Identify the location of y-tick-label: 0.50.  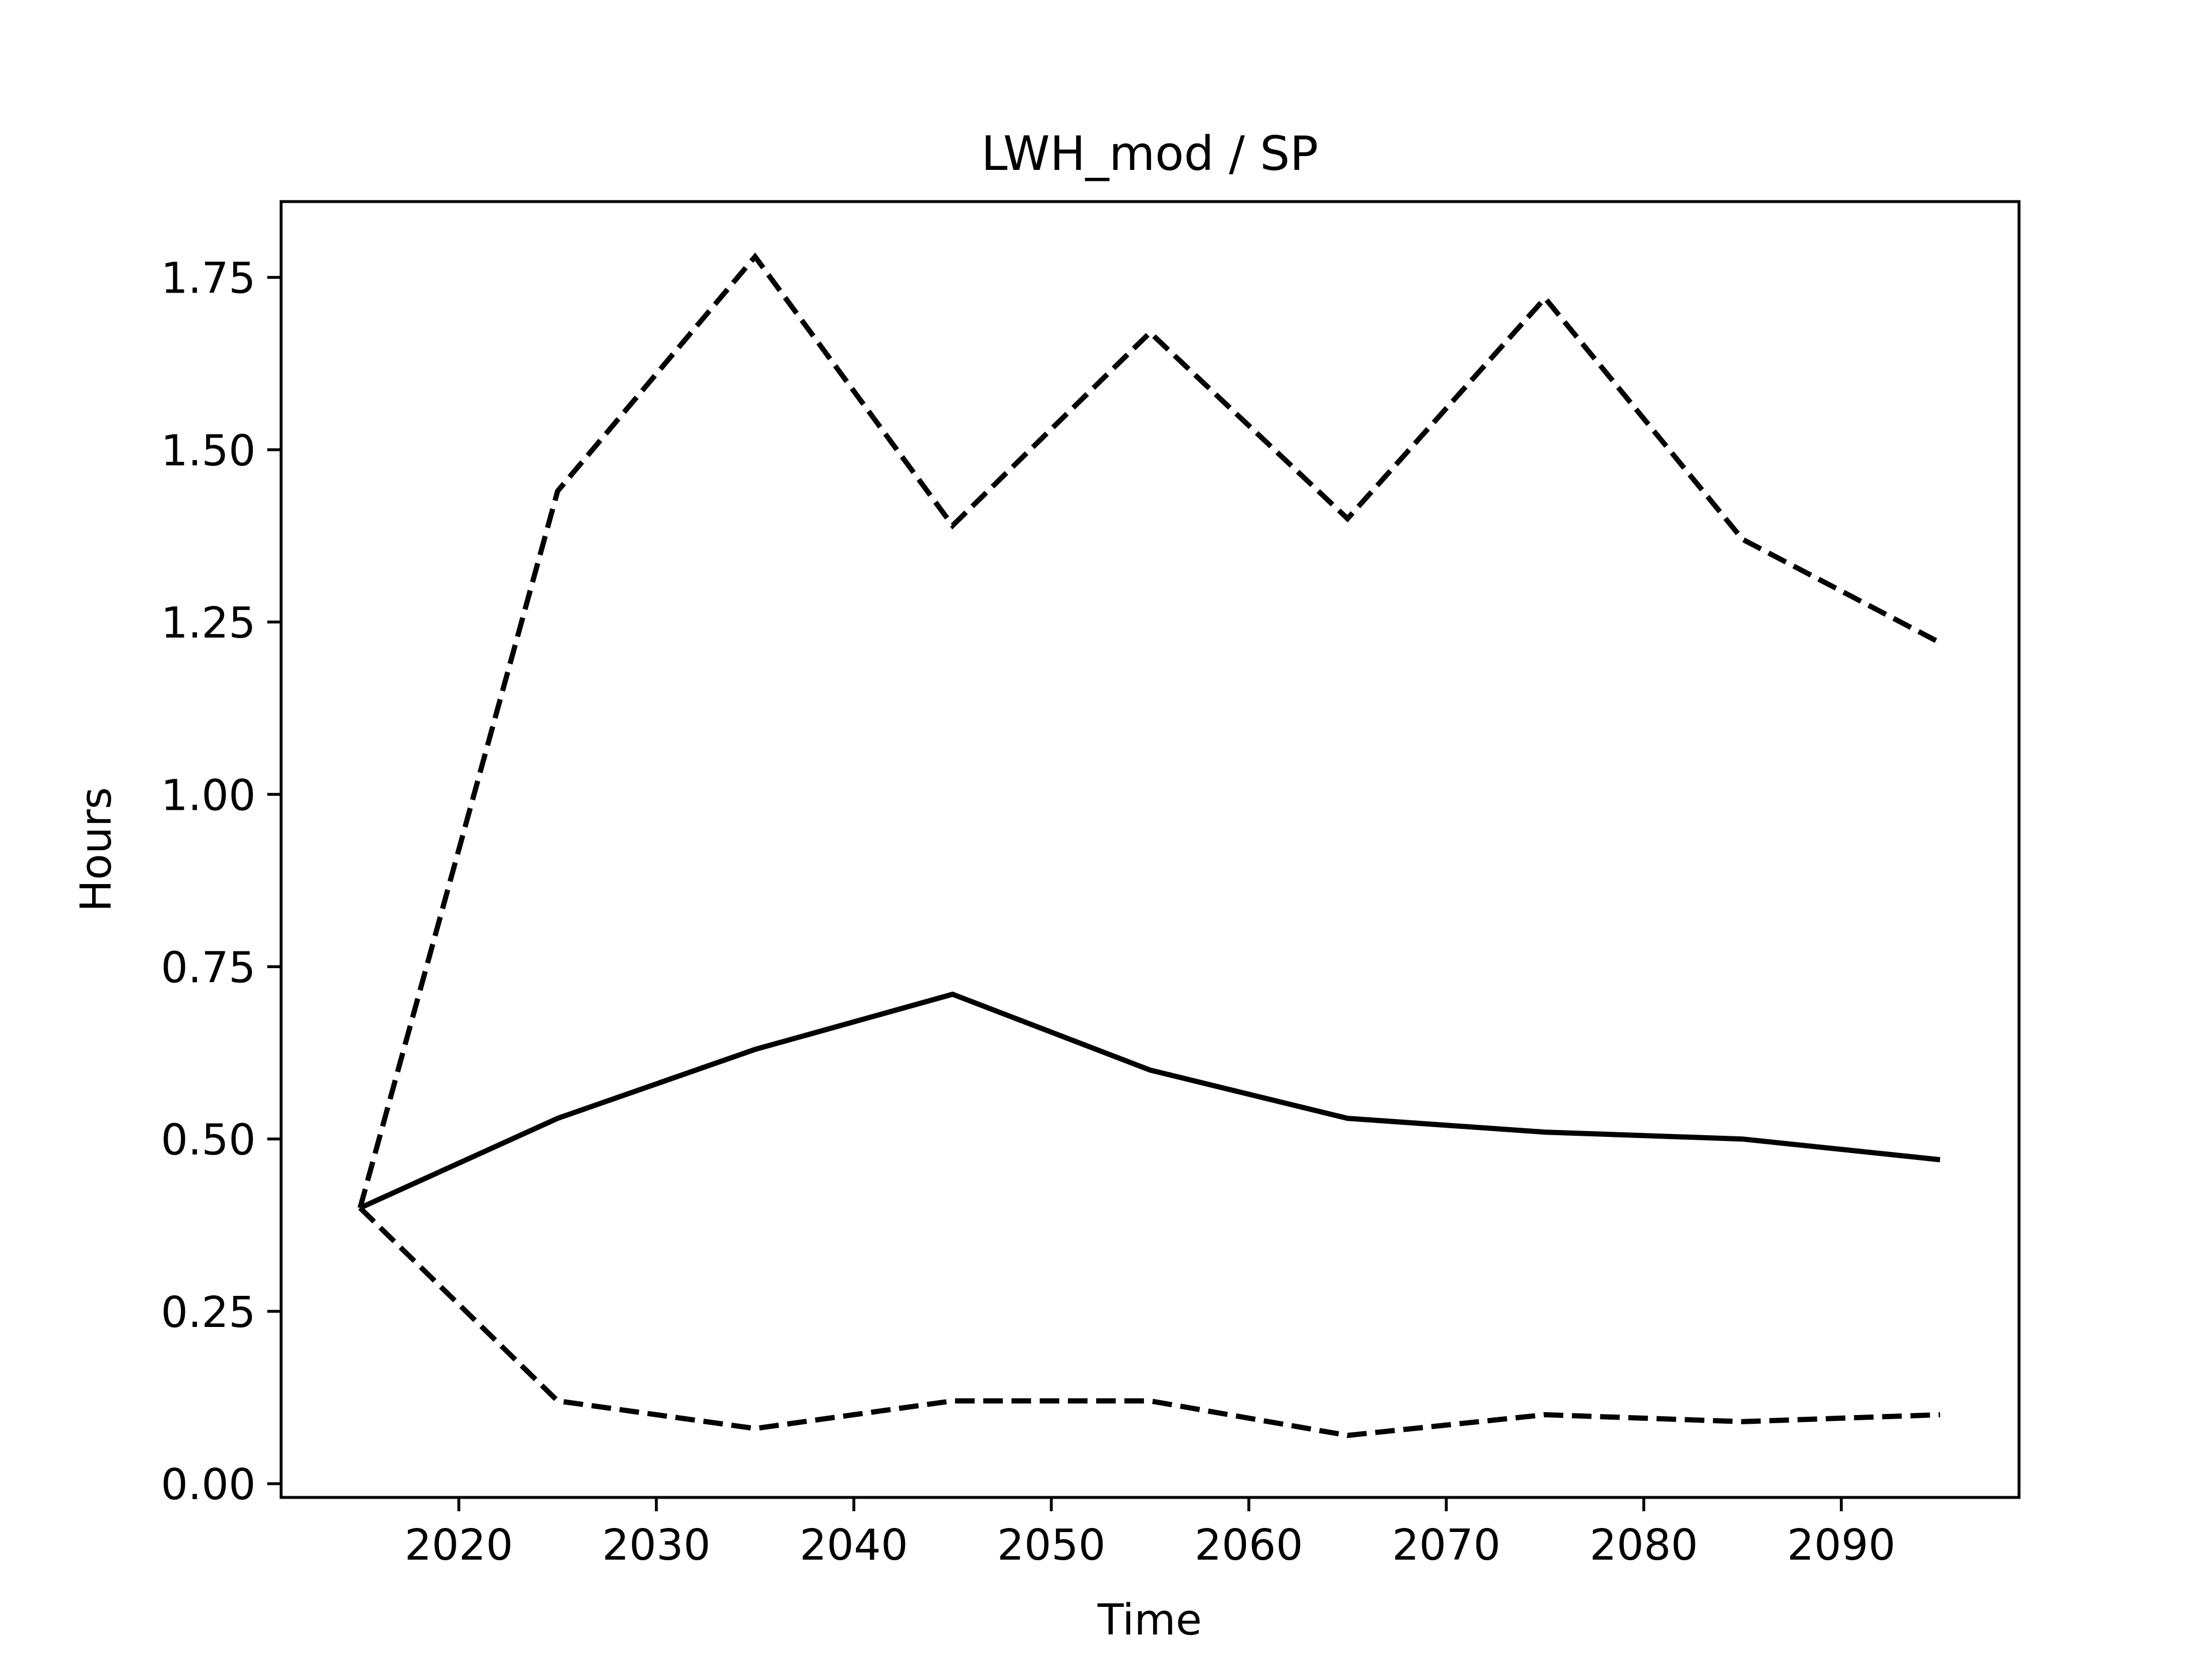
(208, 1140).